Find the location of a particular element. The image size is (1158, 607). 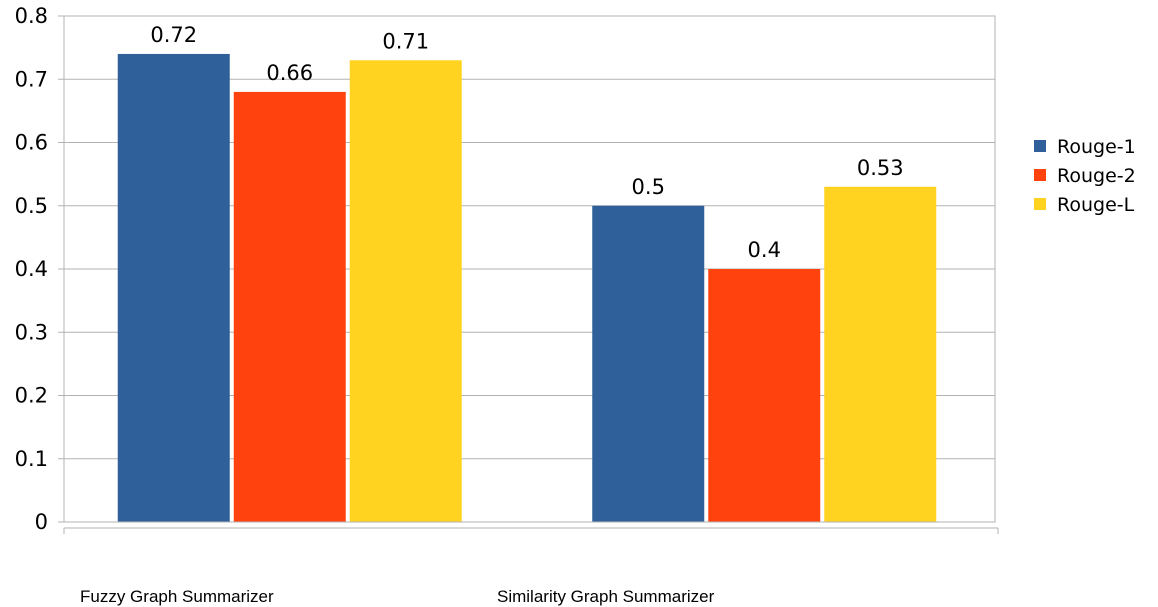

category-label: Fuzzy Graph Summarizer is located at coordinates (177, 596).